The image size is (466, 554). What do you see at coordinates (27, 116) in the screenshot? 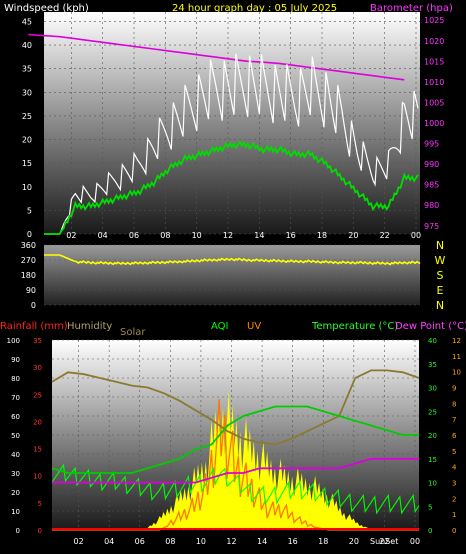
I see `wind-tick-label: 25` at bounding box center [27, 116].